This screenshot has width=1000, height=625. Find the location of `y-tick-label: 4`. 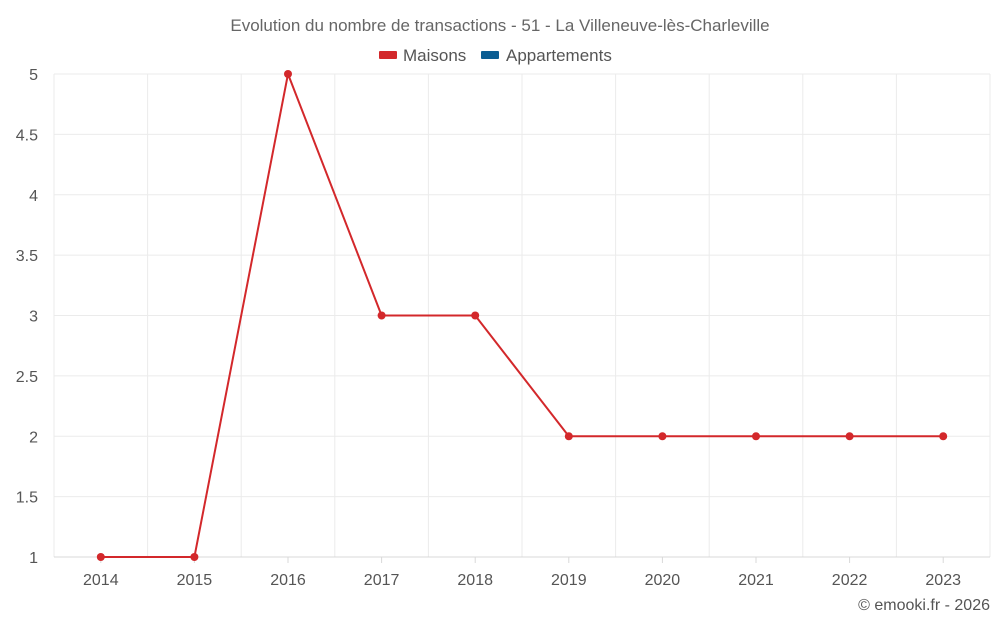

y-tick-label: 4 is located at coordinates (33, 196).